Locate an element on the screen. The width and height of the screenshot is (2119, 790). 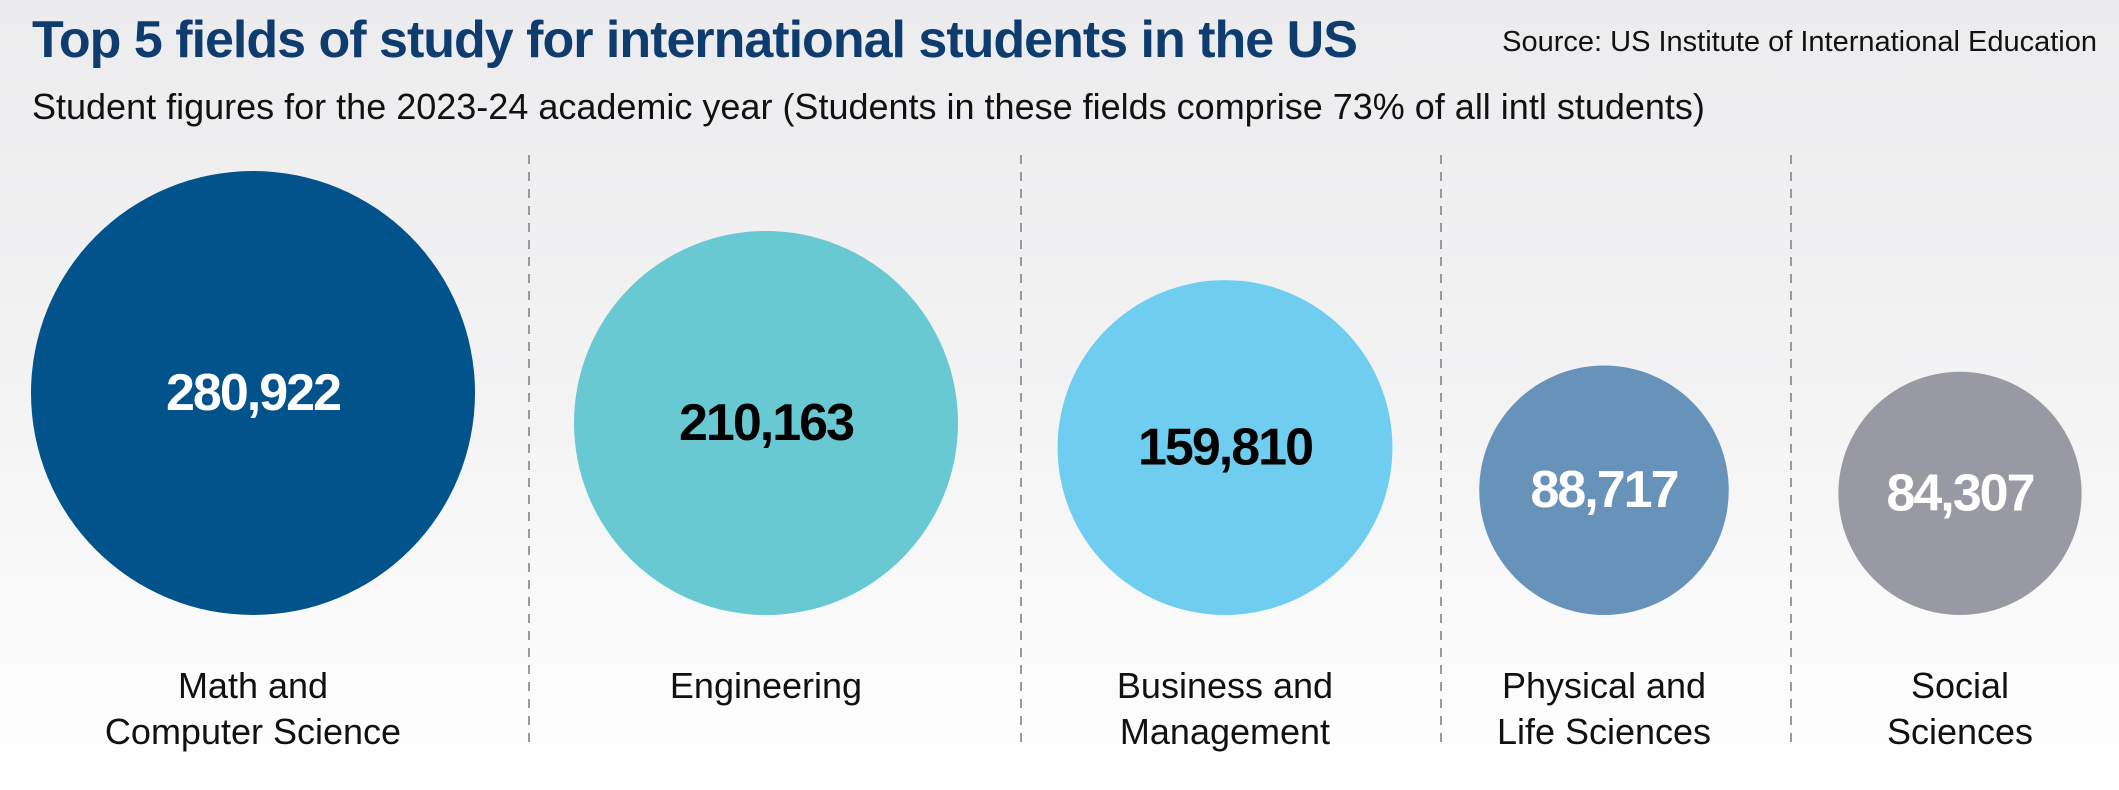
value-label: 159,810 is located at coordinates (1225, 448).